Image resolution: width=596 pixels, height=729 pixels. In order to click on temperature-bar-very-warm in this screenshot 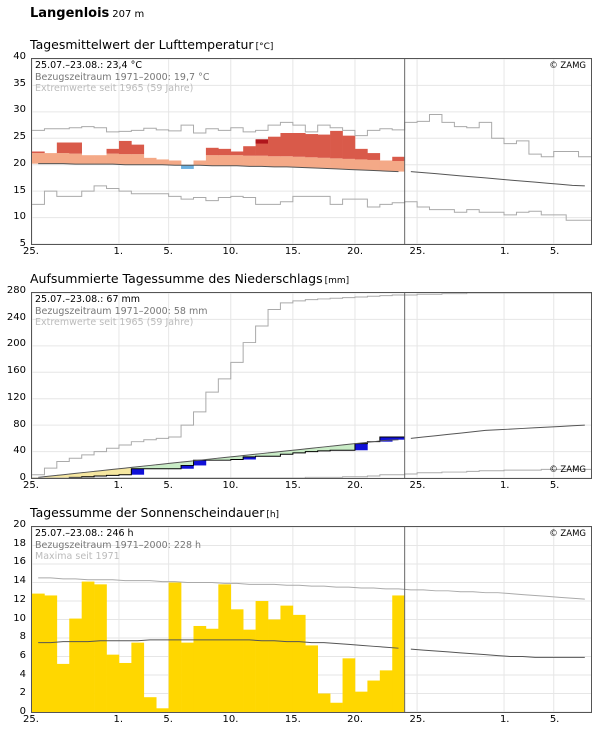, I will do `click(262, 141)`.